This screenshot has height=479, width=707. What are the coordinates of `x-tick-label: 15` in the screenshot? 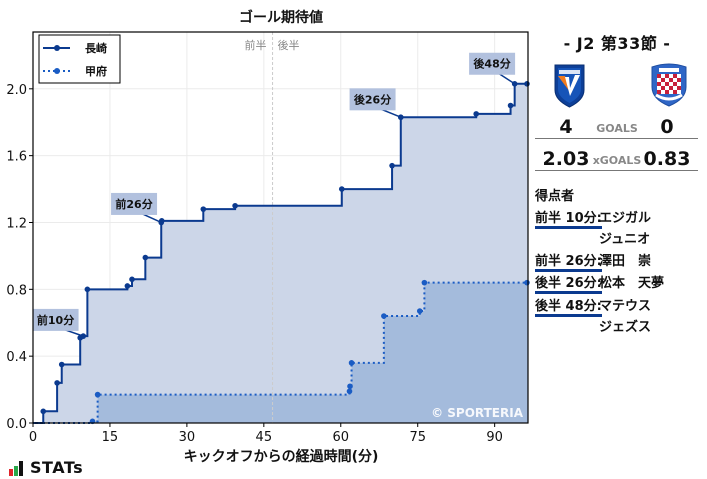 It's located at (110, 437).